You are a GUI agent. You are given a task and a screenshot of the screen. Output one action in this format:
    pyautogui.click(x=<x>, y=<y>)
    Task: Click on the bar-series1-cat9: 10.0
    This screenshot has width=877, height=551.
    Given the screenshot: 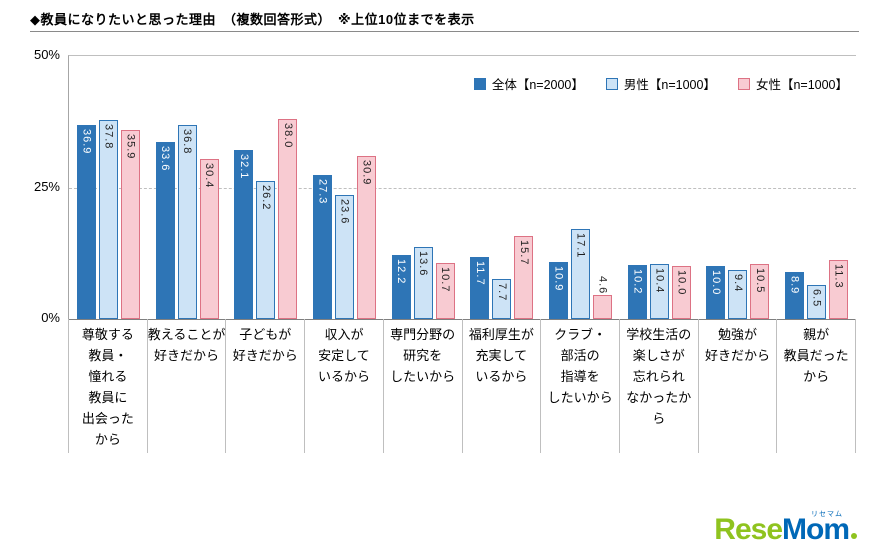 What is the action you would take?
    pyautogui.click(x=716, y=292)
    